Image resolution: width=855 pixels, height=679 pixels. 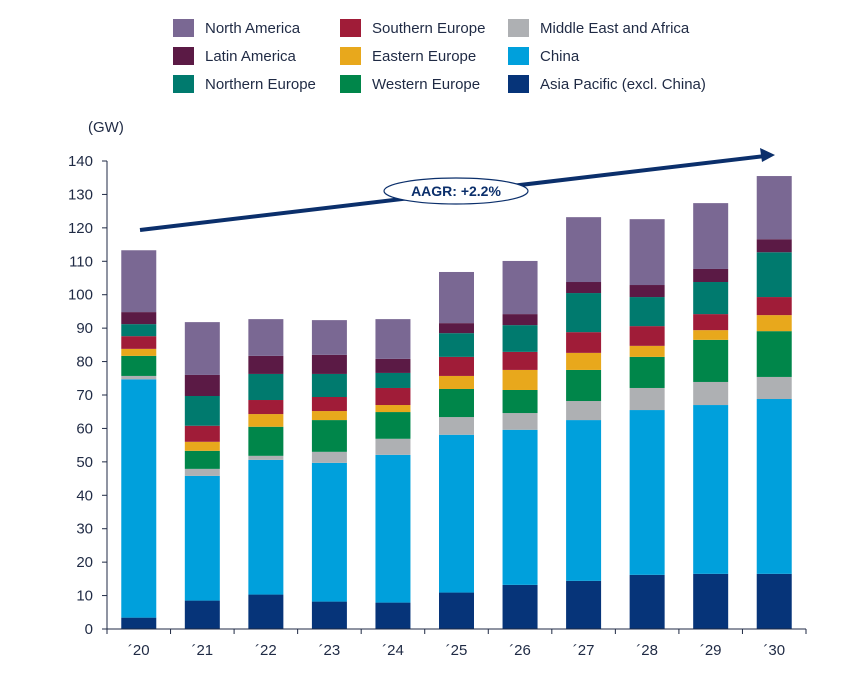 I want to click on trend-annotation: AAGR: +2.2%, so click(x=457, y=190).